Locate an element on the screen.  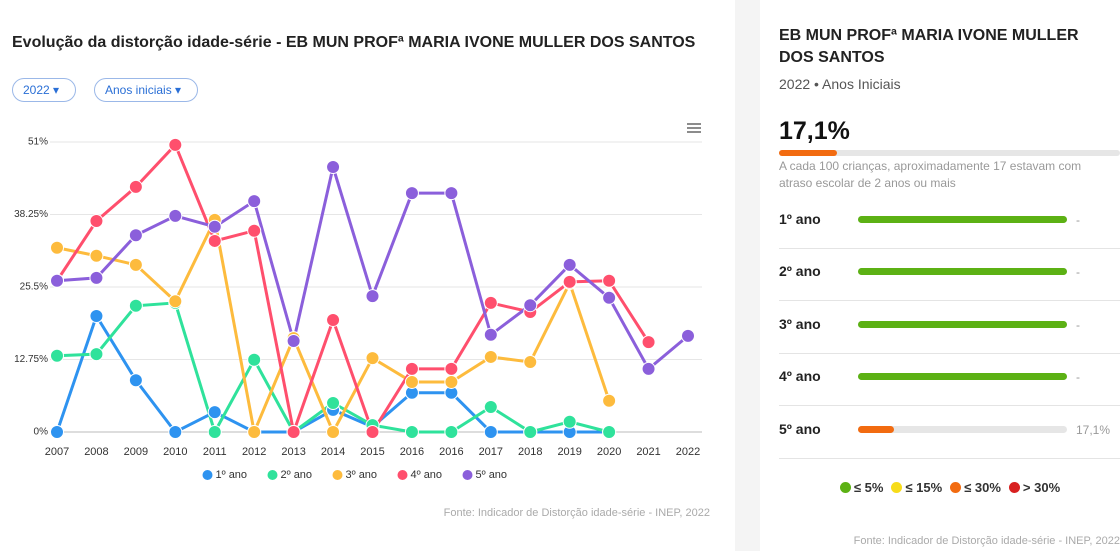
level-row: 4º ano - is located at coordinates (949, 380).